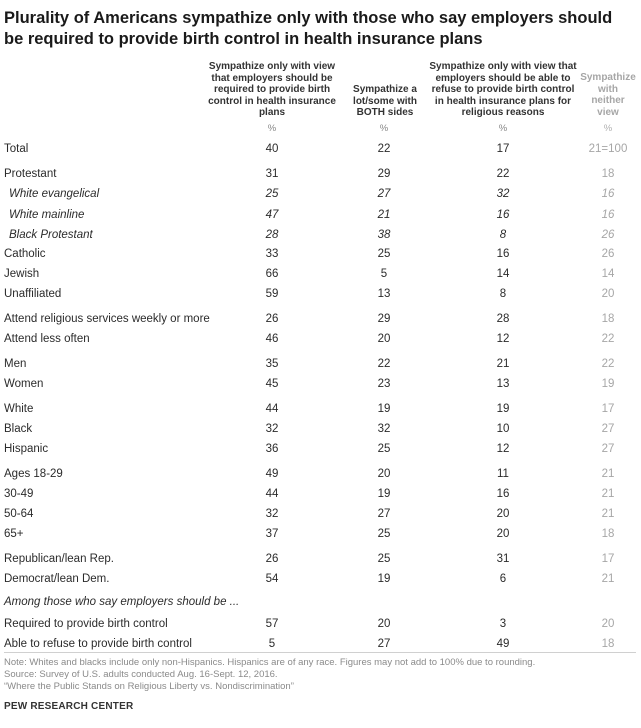  I want to click on percent-label-col1: %, so click(272, 128).